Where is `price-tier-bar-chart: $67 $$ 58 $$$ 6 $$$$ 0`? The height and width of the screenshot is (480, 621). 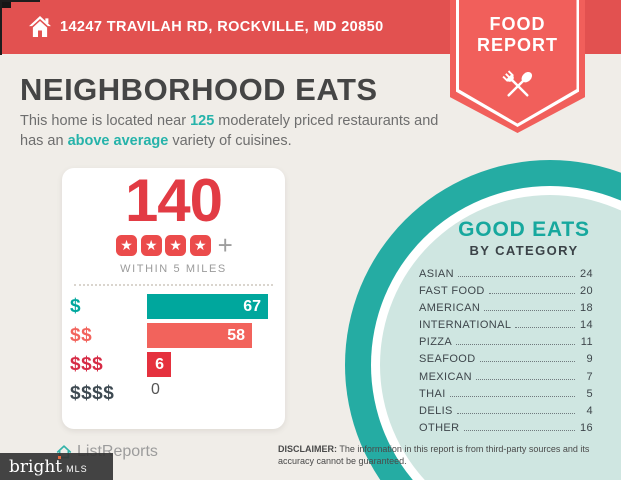
price-tier-bar-chart: $67 $$ 58 $$$ 6 $$$$ 0 is located at coordinates (173, 350).